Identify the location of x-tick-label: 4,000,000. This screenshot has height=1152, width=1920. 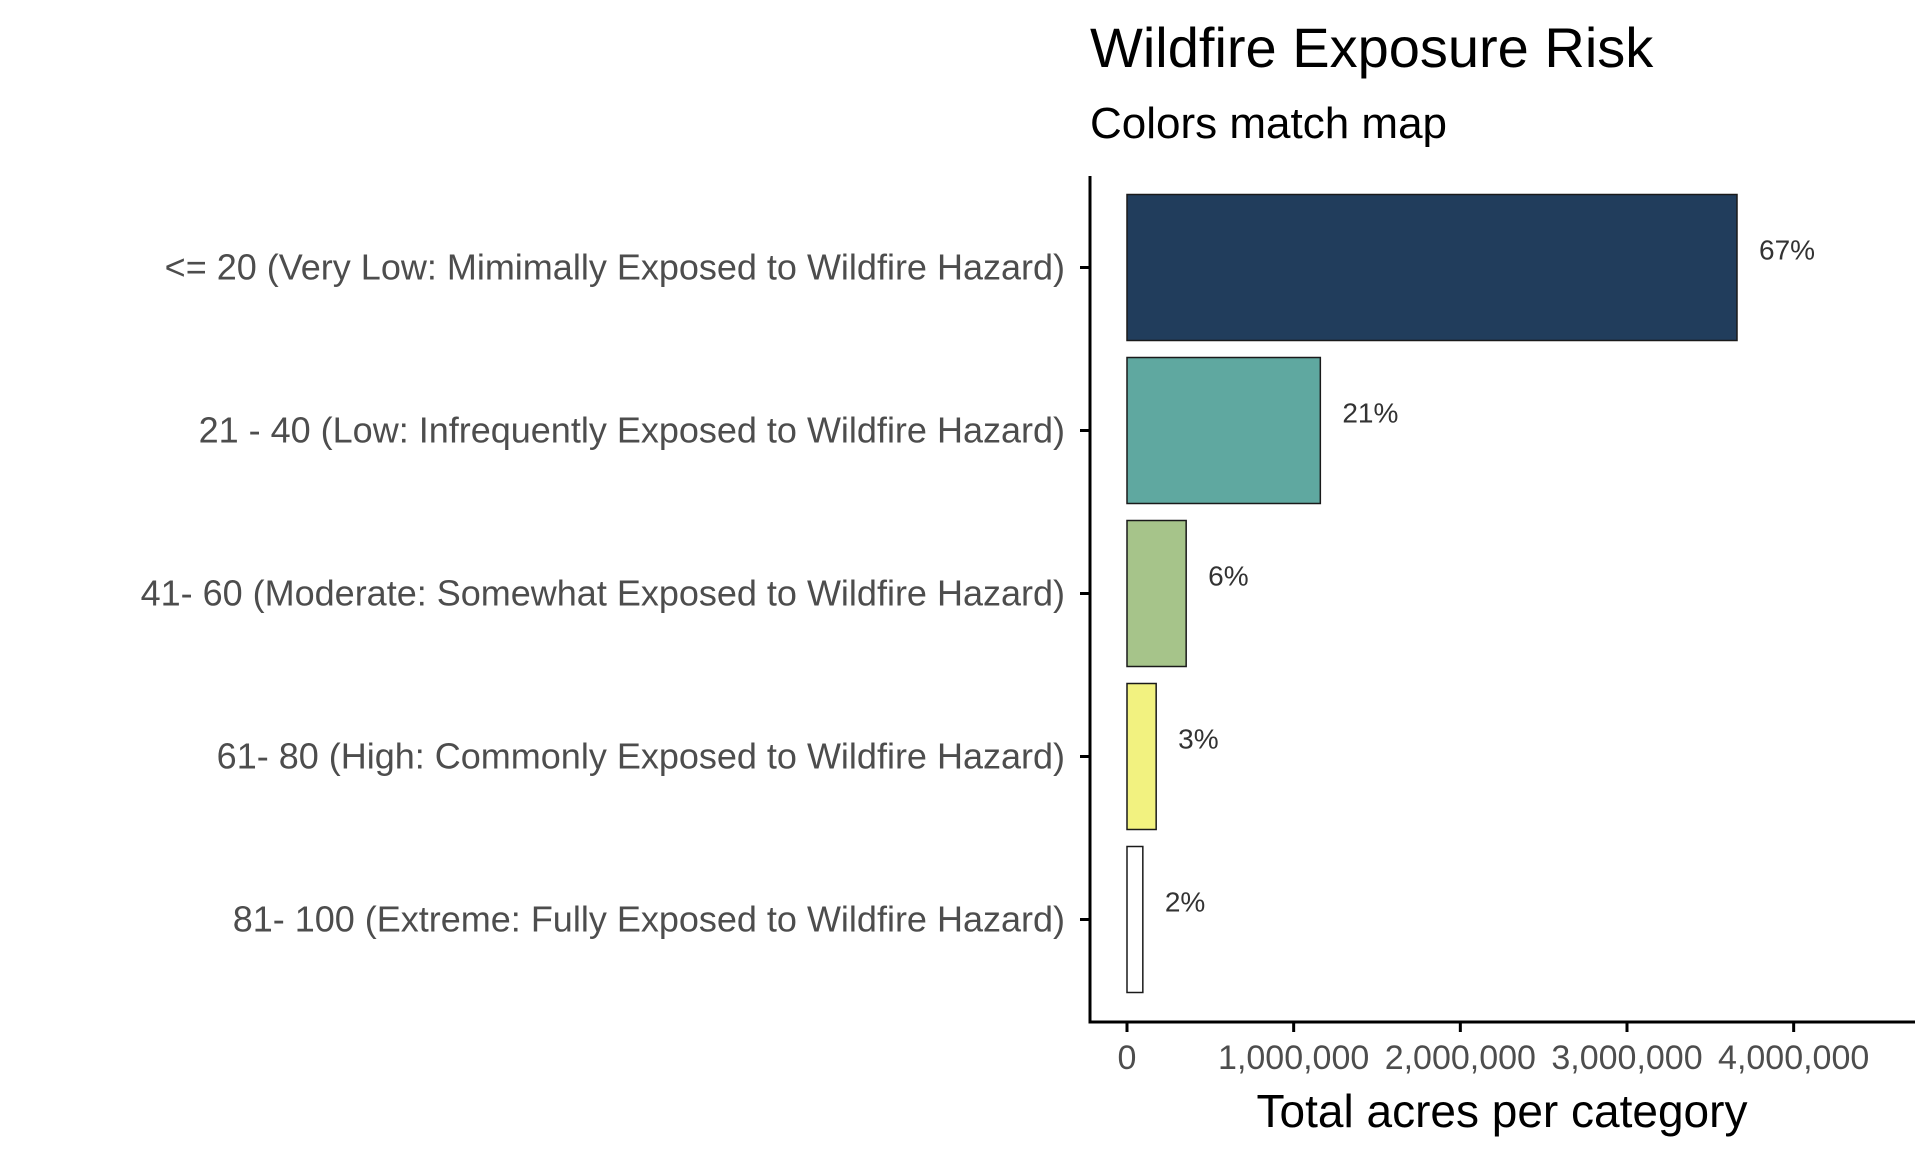
(1793, 1058).